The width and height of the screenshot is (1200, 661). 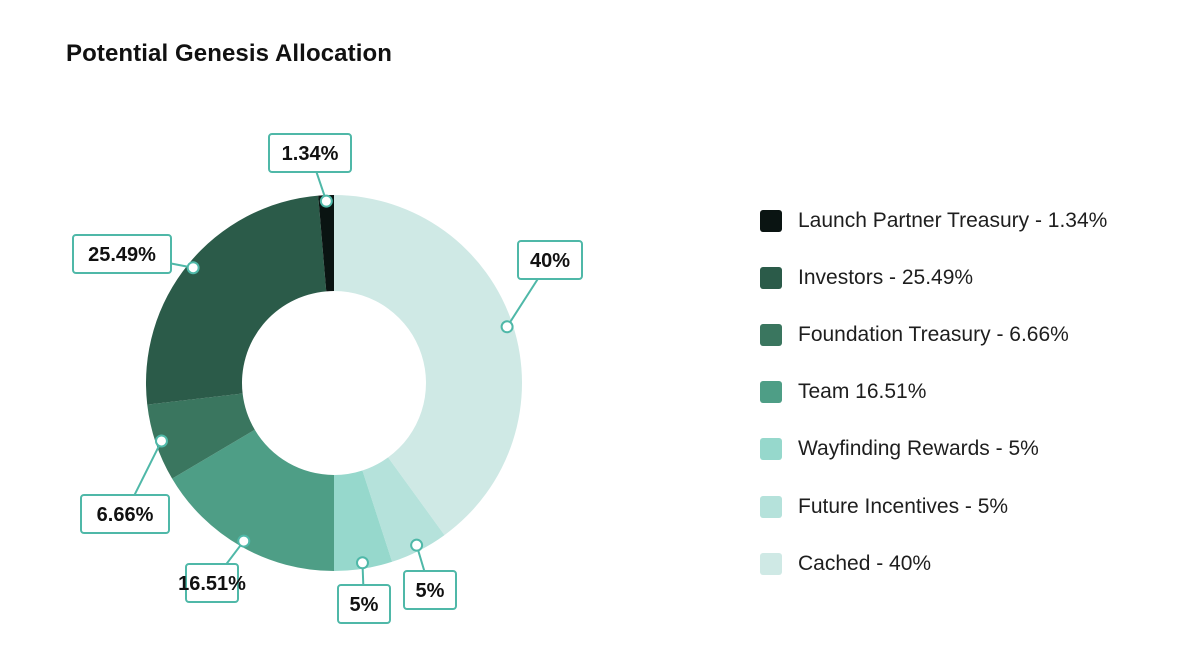 I want to click on legend-label: Wayfinding Rewards - 5%, so click(x=918, y=449).